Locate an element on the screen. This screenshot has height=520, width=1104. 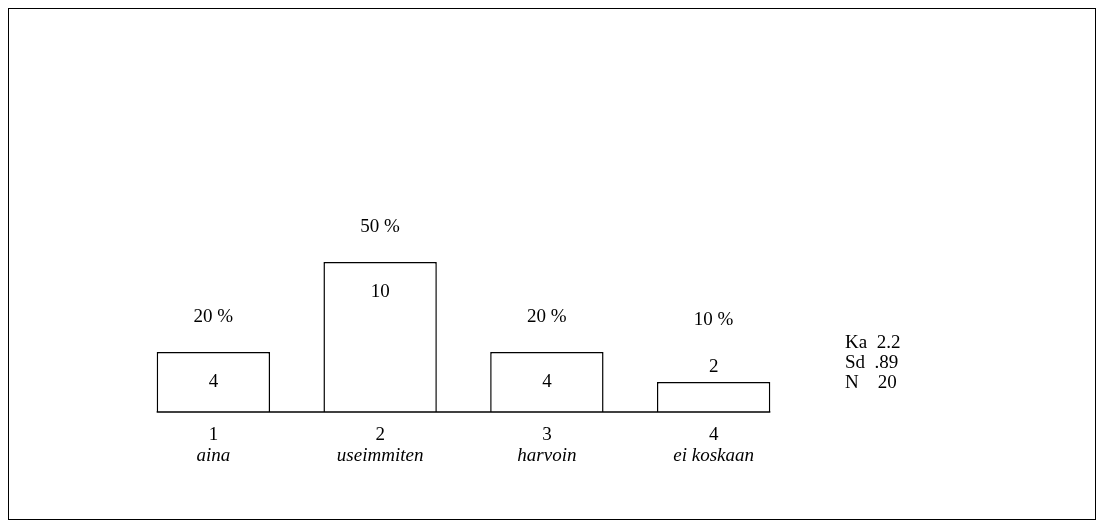
text: N 20 is located at coordinates (871, 381).